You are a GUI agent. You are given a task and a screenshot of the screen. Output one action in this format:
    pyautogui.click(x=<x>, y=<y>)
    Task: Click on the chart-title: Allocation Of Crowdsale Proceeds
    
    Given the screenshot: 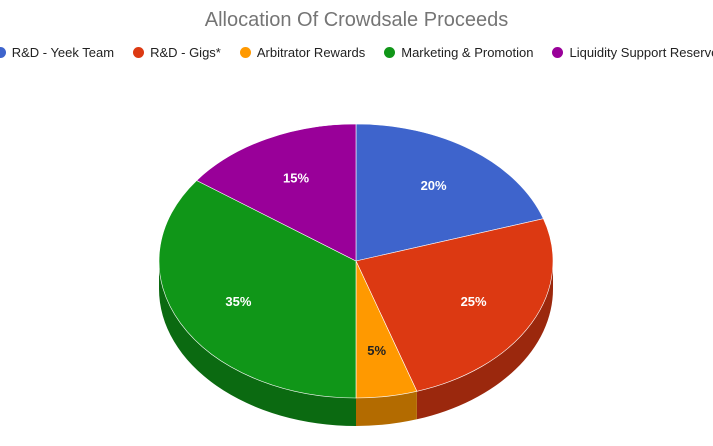 What is the action you would take?
    pyautogui.click(x=356, y=20)
    